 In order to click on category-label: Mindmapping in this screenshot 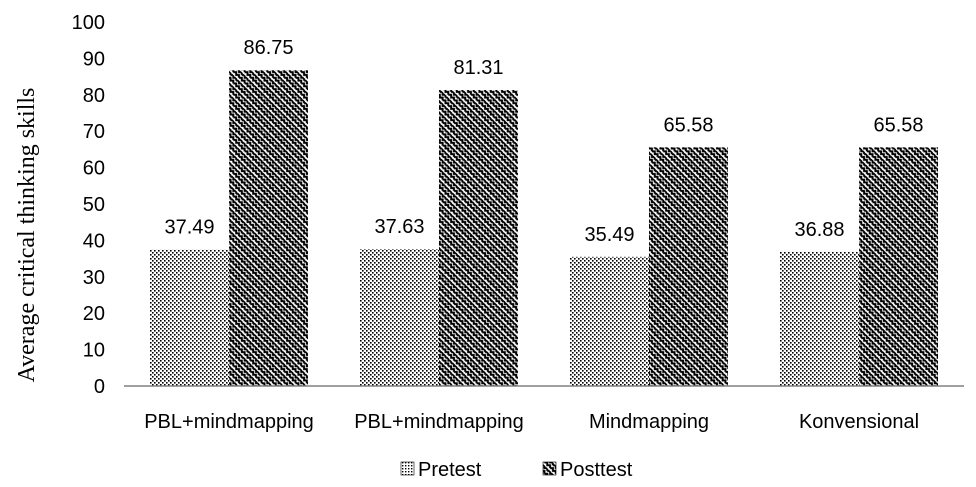, I will do `click(649, 422)`.